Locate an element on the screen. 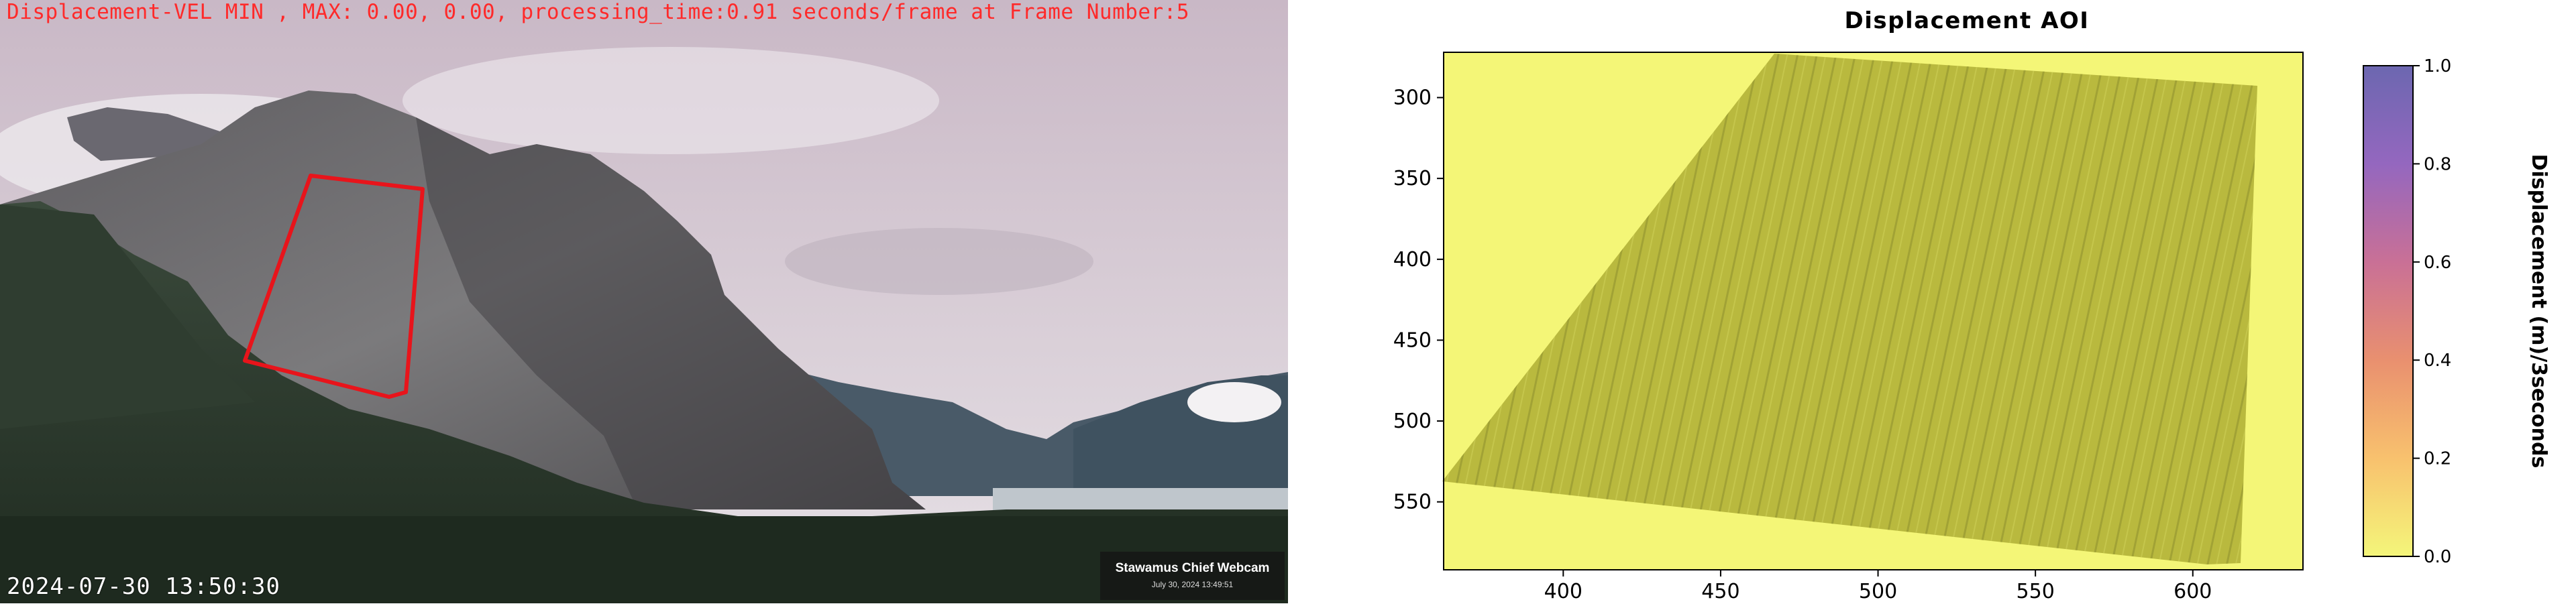 The height and width of the screenshot is (606, 2576). colorbar-tick-label: 0.2 is located at coordinates (2437, 459).